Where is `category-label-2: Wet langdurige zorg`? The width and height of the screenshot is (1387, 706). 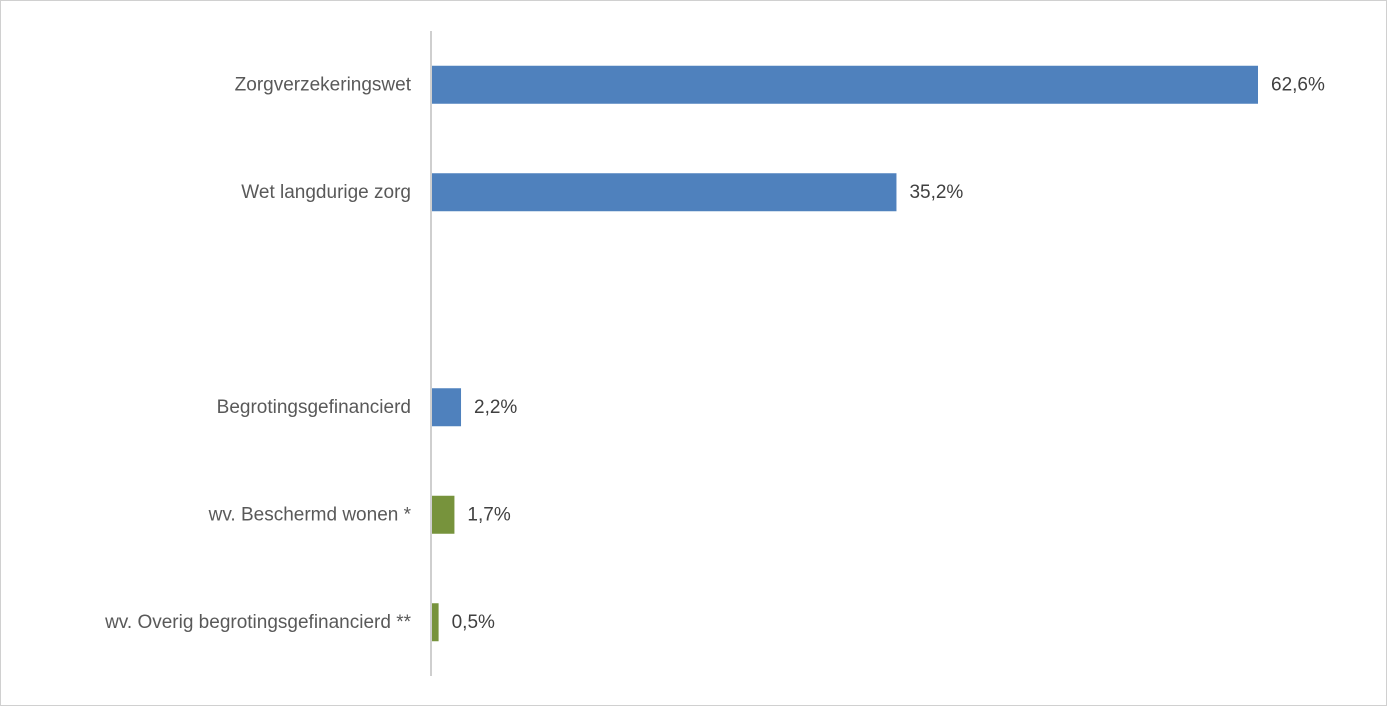 category-label-2: Wet langdurige zorg is located at coordinates (326, 192).